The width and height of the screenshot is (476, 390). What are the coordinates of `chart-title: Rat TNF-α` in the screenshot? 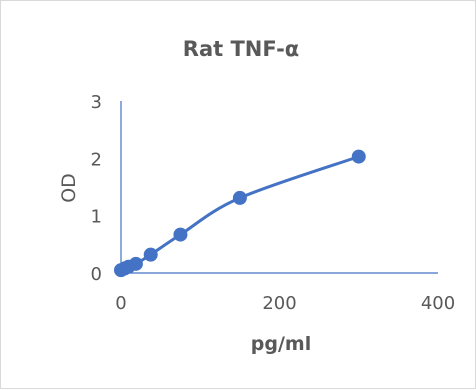 It's located at (241, 49).